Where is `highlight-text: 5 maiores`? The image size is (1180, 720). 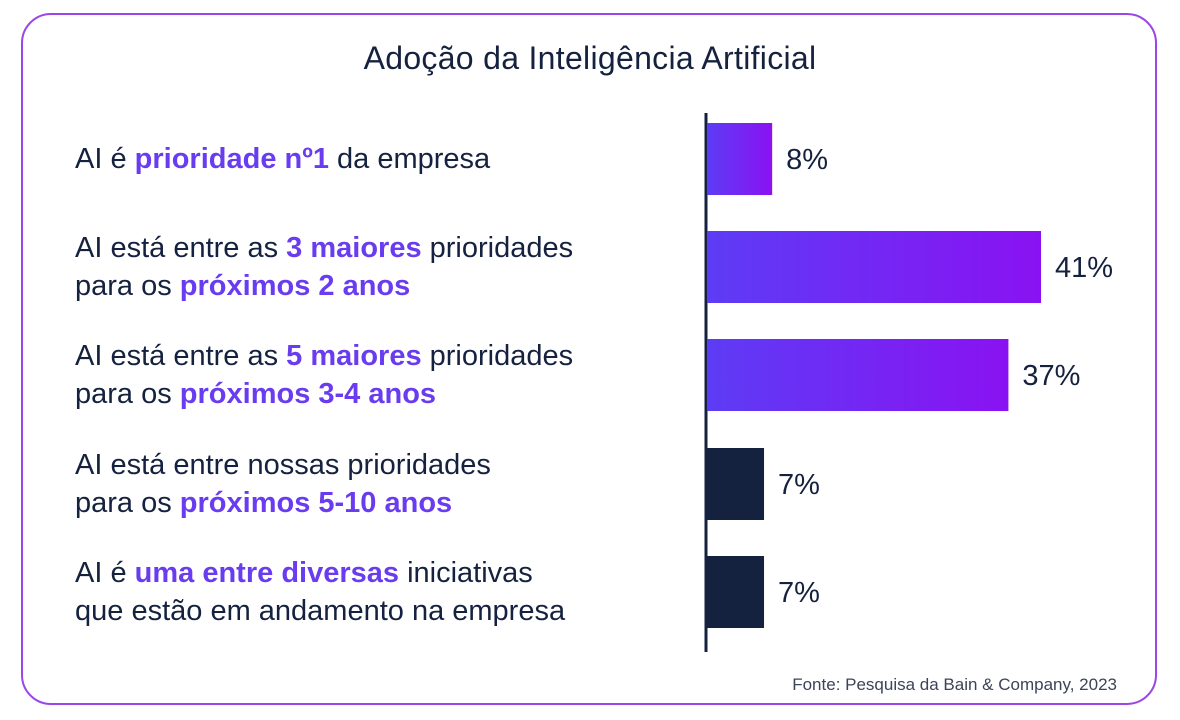
highlight-text: 5 maiores is located at coordinates (354, 356).